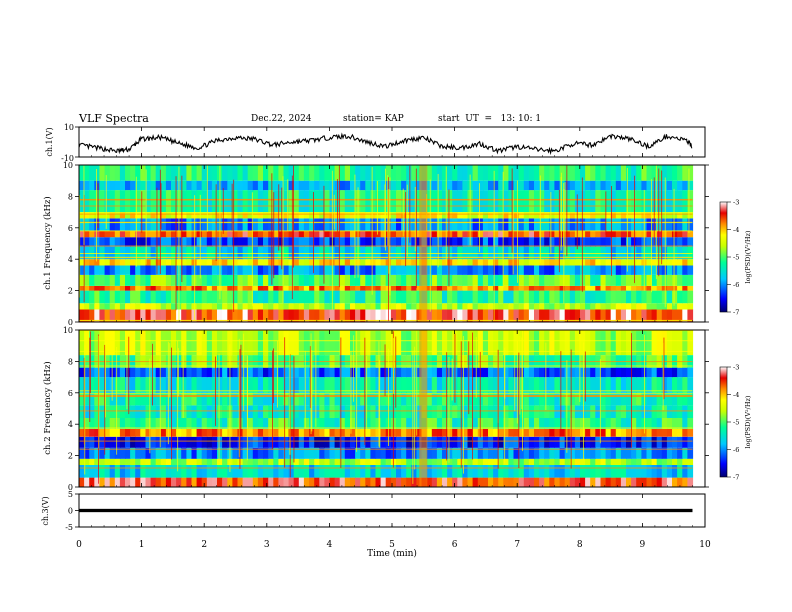 Image resolution: width=792 pixels, height=612 pixels. What do you see at coordinates (330, 545) in the screenshot?
I see `x-tick-label: 4` at bounding box center [330, 545].